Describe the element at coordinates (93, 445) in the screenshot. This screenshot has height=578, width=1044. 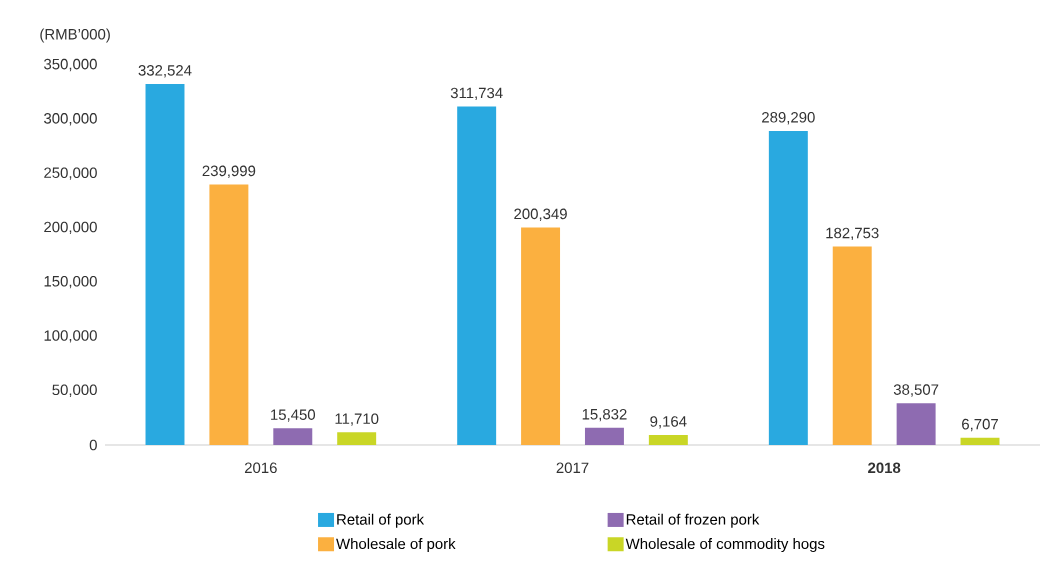
I see `y-tick-label: 0` at that location.